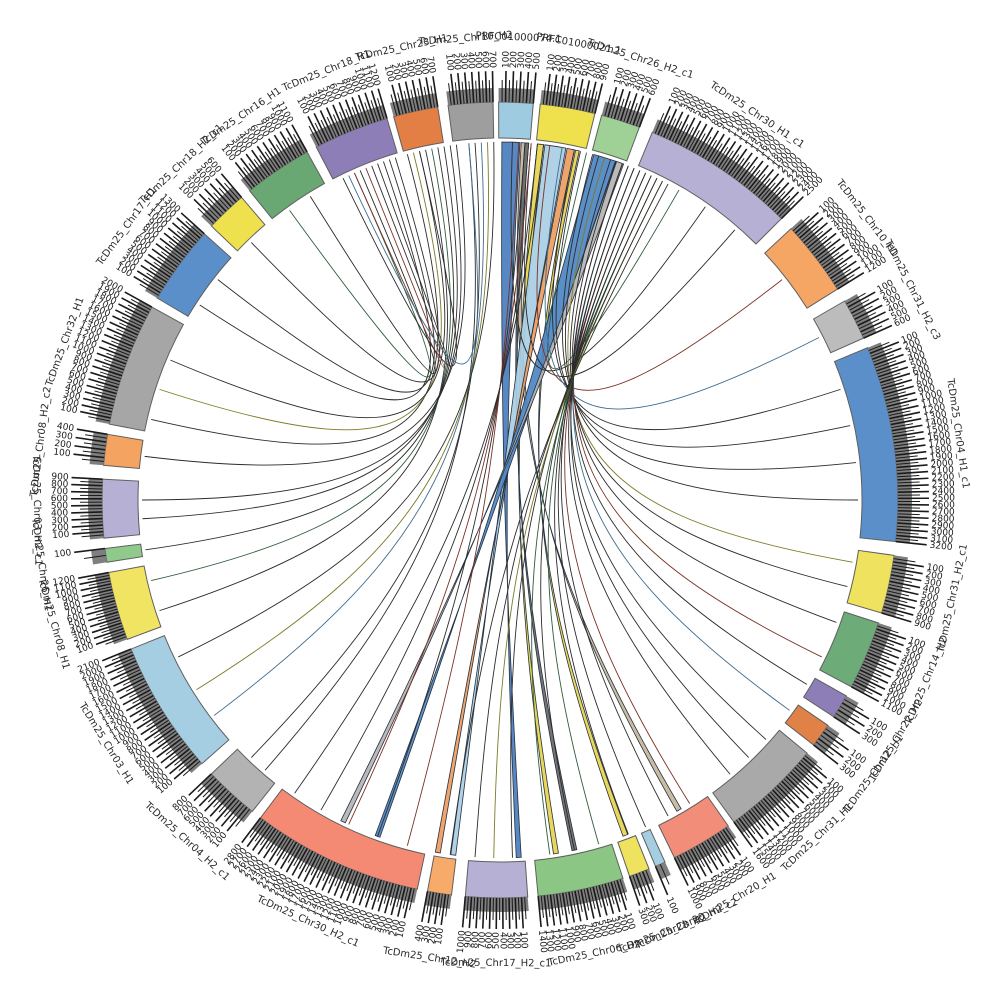 Image resolution: width=1000 pixels, height=1000 pixels. What do you see at coordinates (942, 457) in the screenshot?
I see `tick-label: 1900` at bounding box center [942, 457].